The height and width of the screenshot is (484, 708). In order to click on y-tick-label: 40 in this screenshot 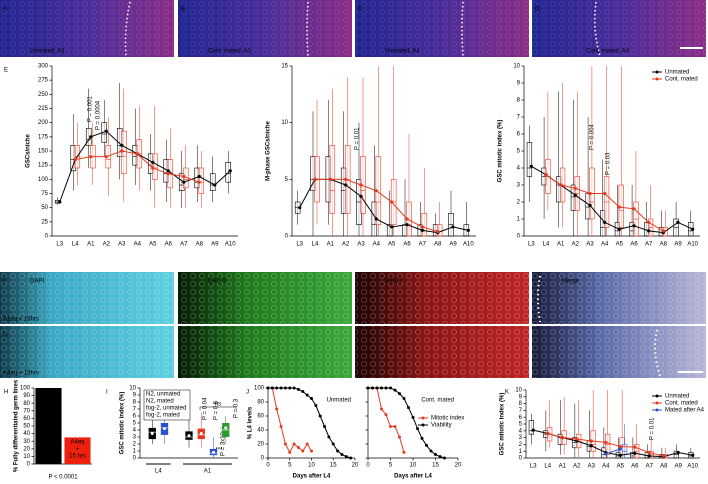, I will do `click(260, 431)`.